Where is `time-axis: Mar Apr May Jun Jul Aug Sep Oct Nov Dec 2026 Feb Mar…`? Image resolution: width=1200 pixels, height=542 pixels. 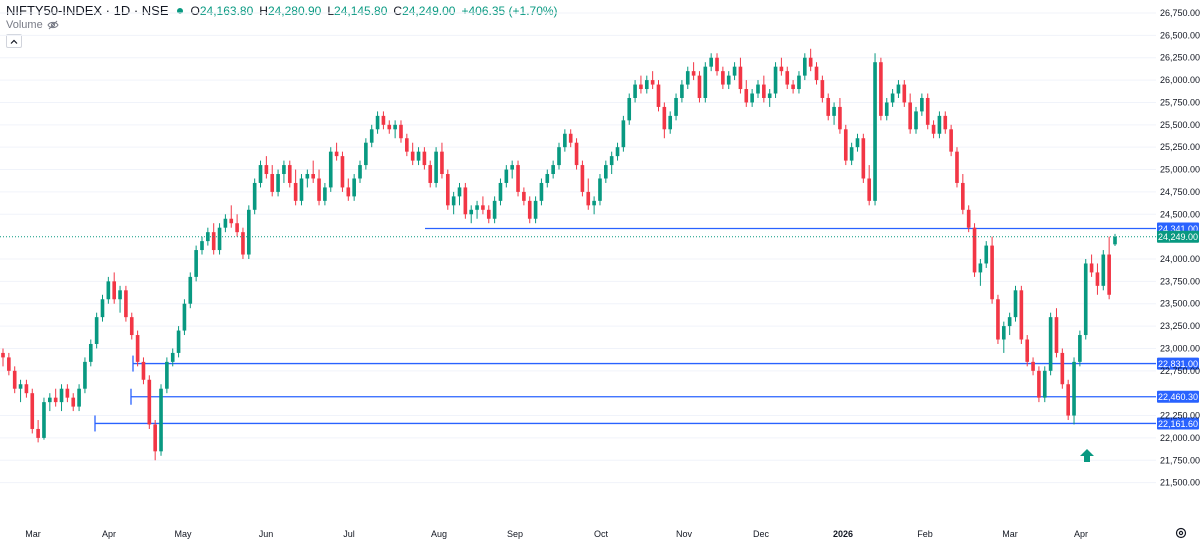
time-axis: Mar Apr May Jun Jul Aug Sep Oct Nov Dec 2026 Feb Mar… is located at coordinates (606, 533).